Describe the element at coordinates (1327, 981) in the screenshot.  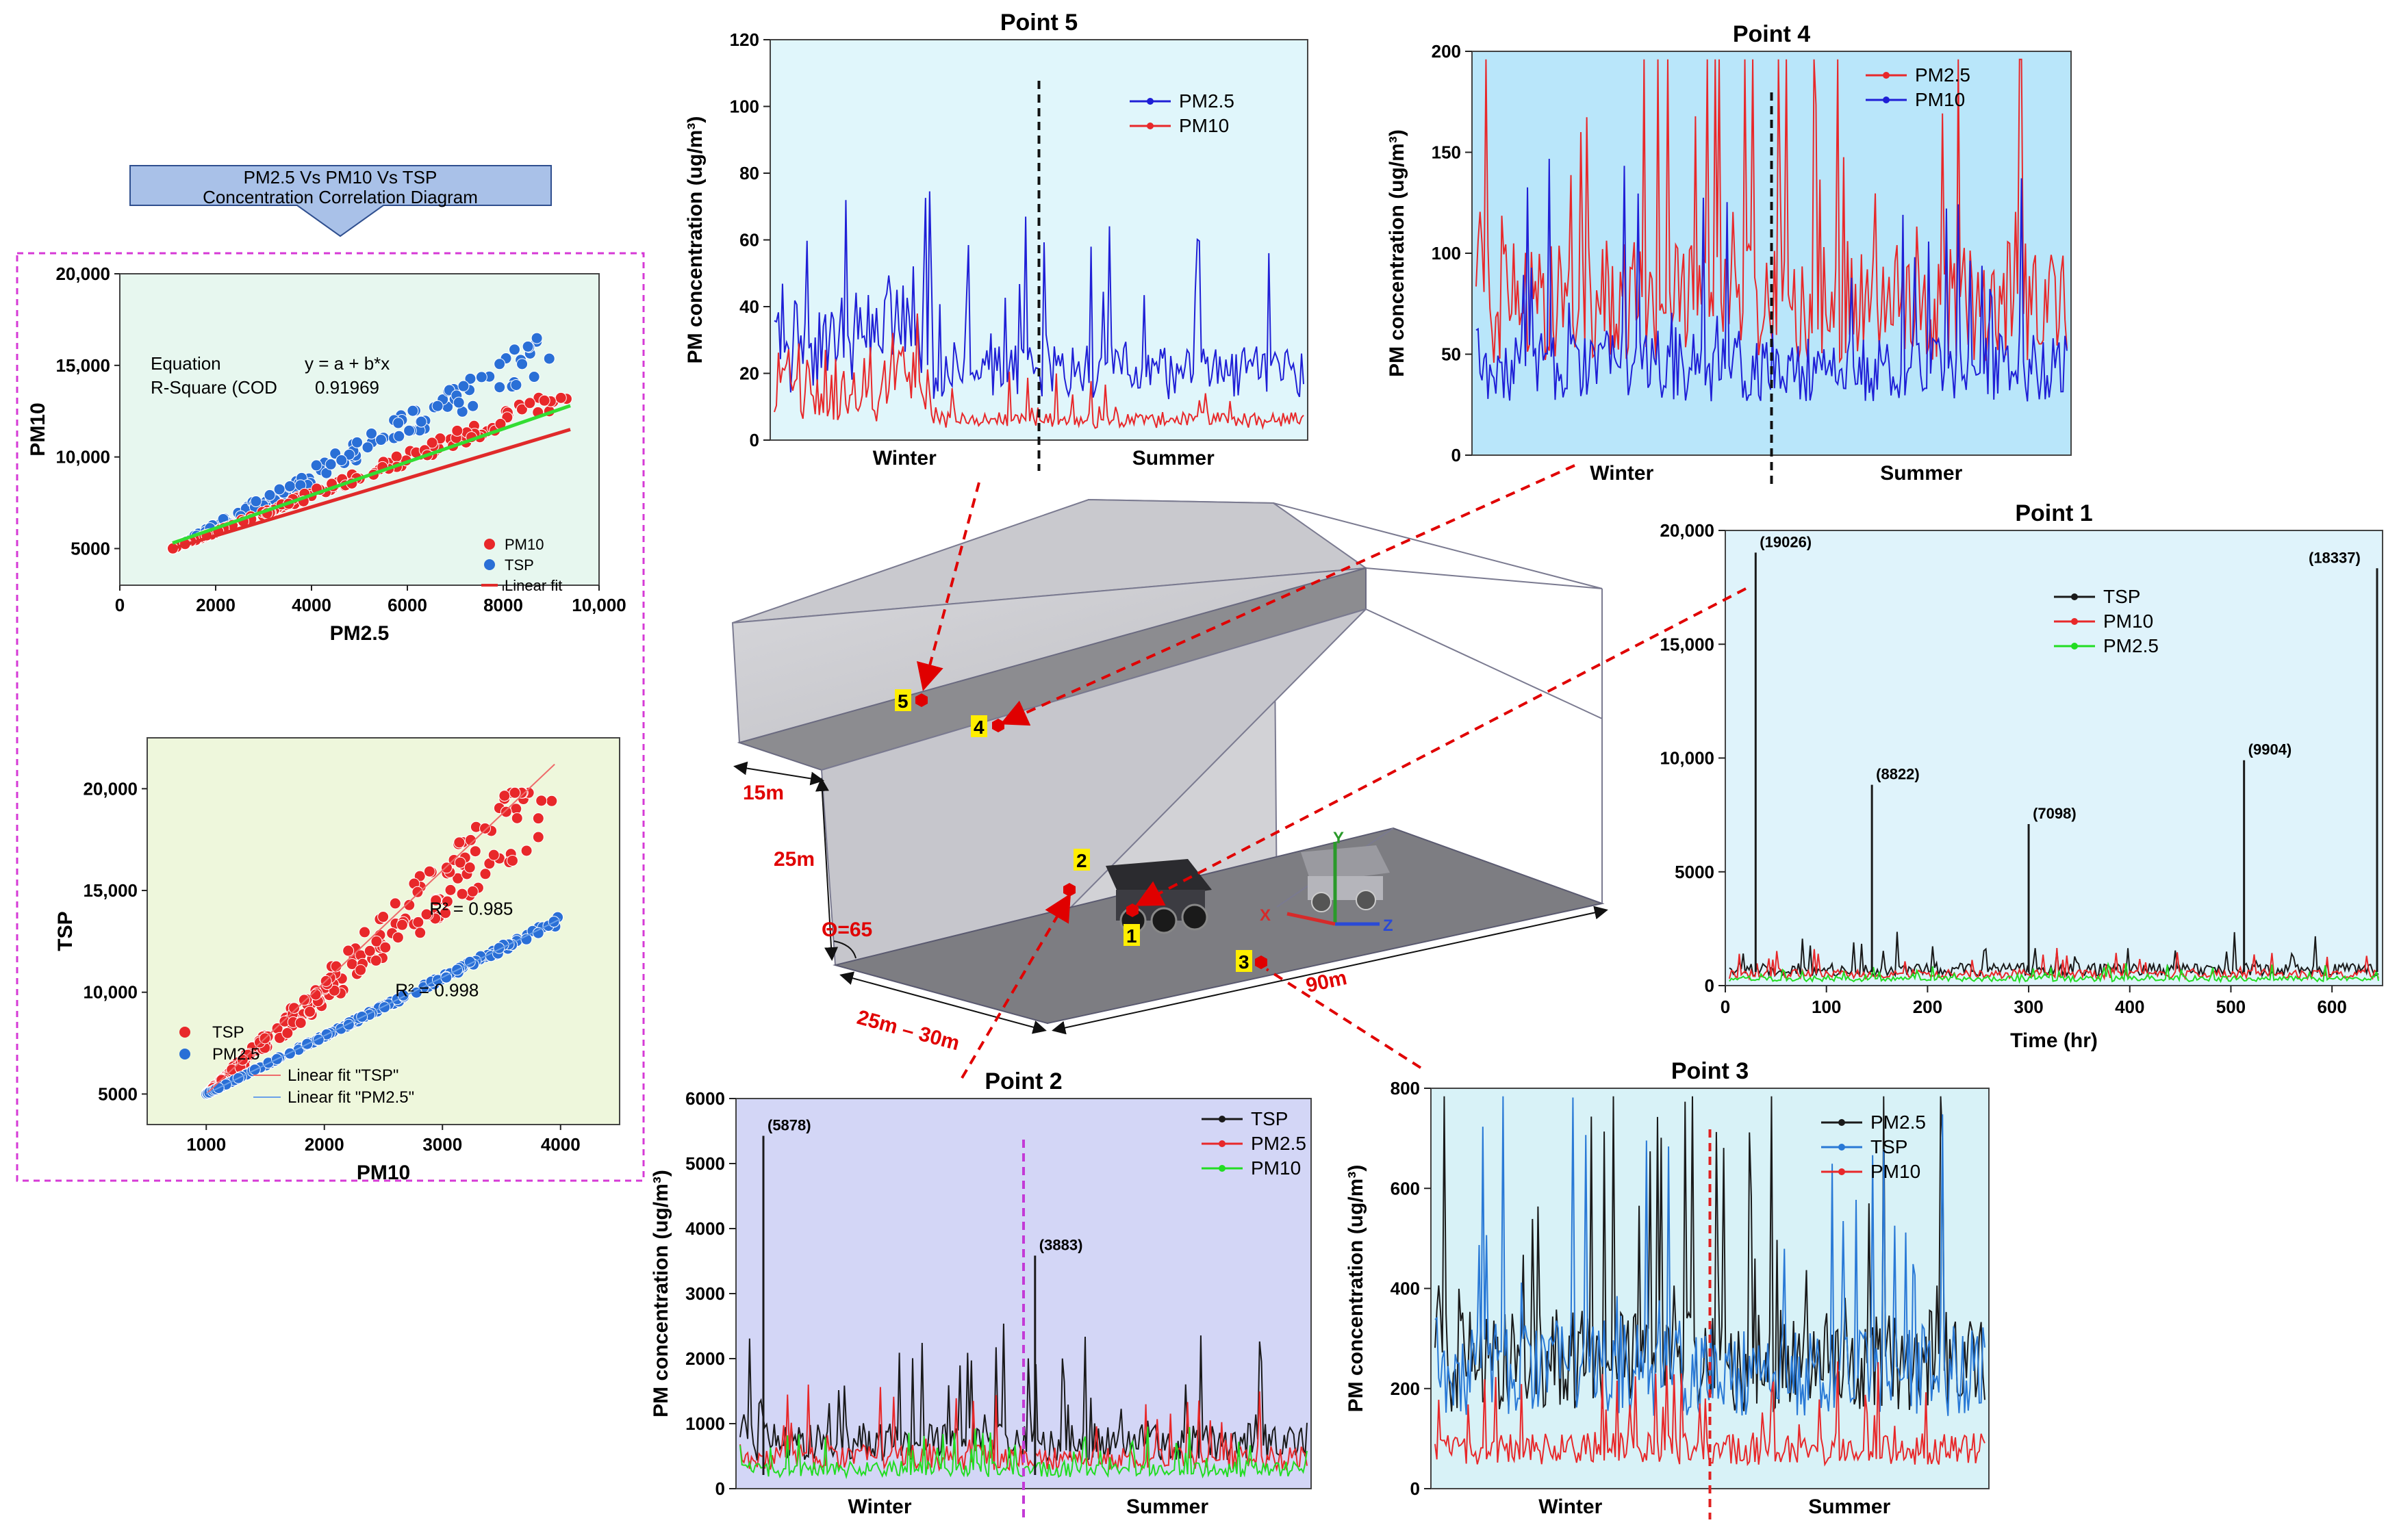
I see `dimension-90m: 90m` at that location.